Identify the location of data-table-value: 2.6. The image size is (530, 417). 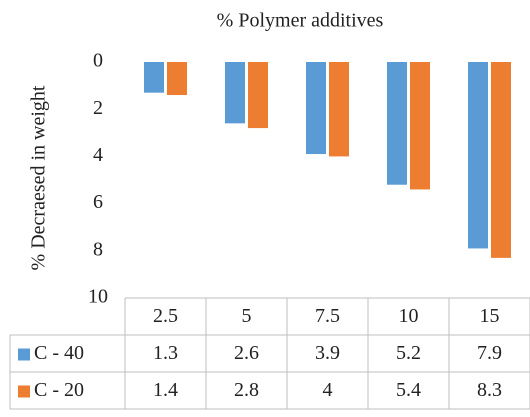
(246, 353).